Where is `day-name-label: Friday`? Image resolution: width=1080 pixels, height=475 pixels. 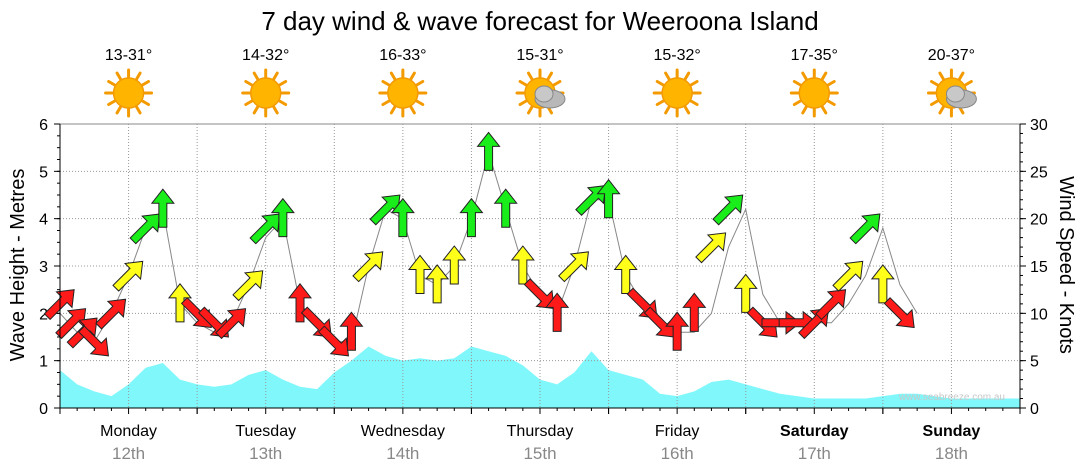
day-name-label: Friday is located at coordinates (677, 431).